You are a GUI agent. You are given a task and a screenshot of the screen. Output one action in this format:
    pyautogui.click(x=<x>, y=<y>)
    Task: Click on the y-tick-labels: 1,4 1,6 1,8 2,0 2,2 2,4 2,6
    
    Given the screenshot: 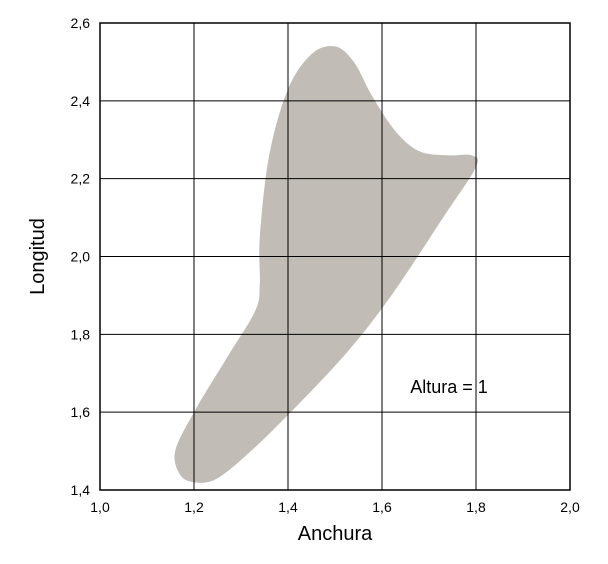 What is the action you would take?
    pyautogui.click(x=81, y=256)
    